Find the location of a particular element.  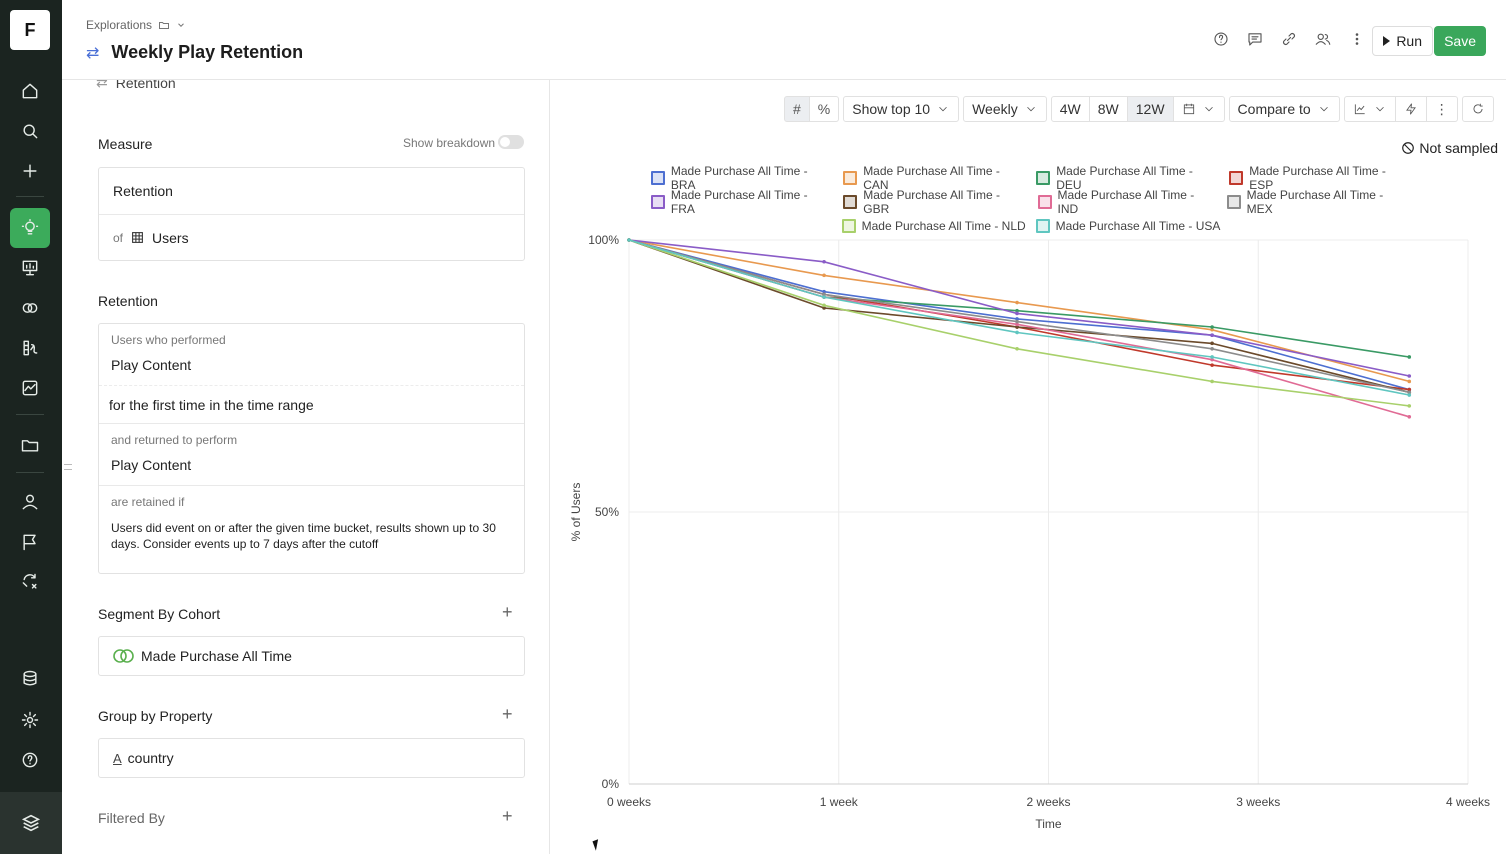

chart-more-button: ⋮ is located at coordinates (1442, 109).